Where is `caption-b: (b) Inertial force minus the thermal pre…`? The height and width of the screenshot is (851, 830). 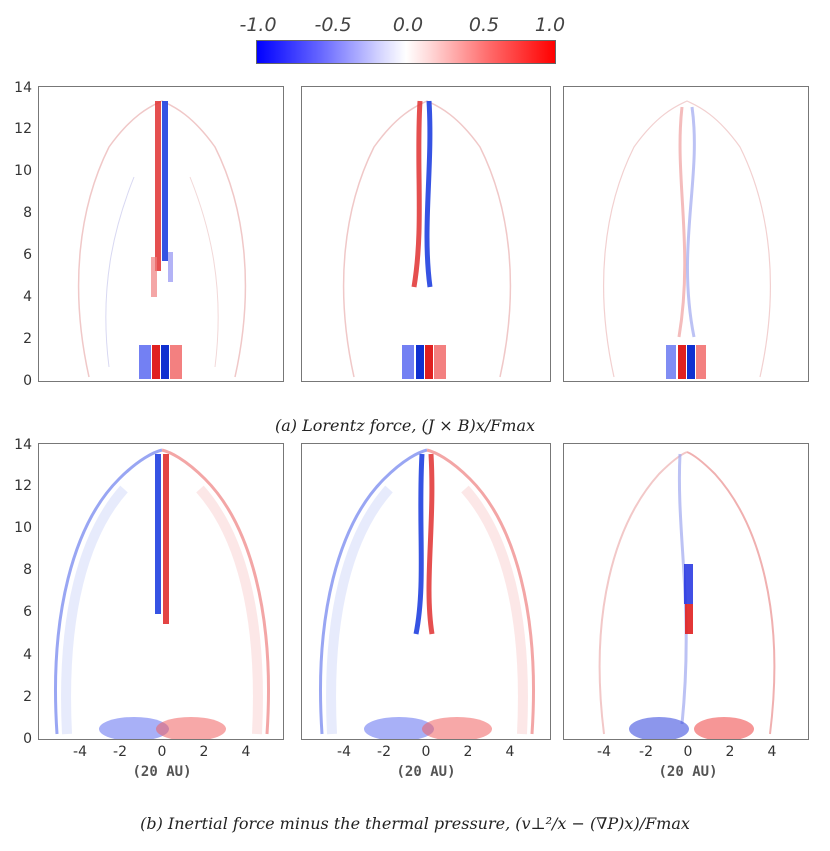 caption-b: (b) Inertial force minus the thermal pre… is located at coordinates (415, 823).